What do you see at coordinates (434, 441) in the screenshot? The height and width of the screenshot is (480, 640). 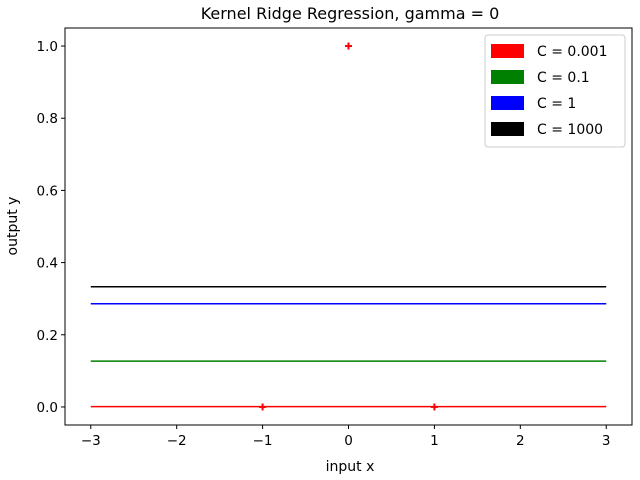 I see `x-tick-label: 1` at bounding box center [434, 441].